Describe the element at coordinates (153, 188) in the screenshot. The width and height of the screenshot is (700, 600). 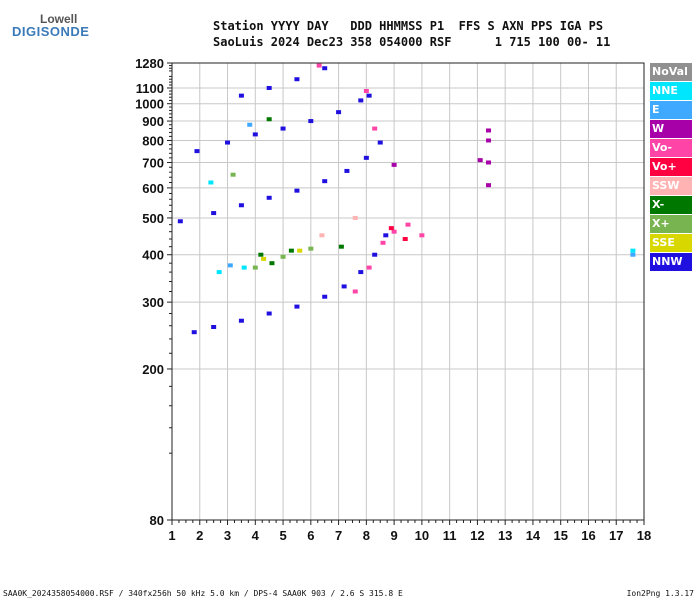
I see `y-tick-label: 600` at that location.